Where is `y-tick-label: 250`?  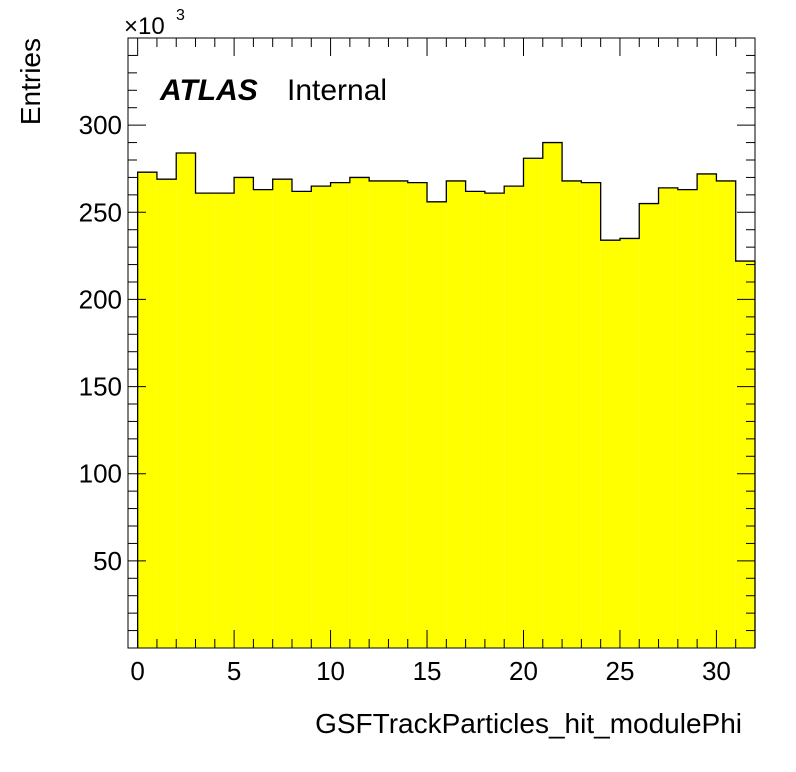
y-tick-label: 250 is located at coordinates (100, 212).